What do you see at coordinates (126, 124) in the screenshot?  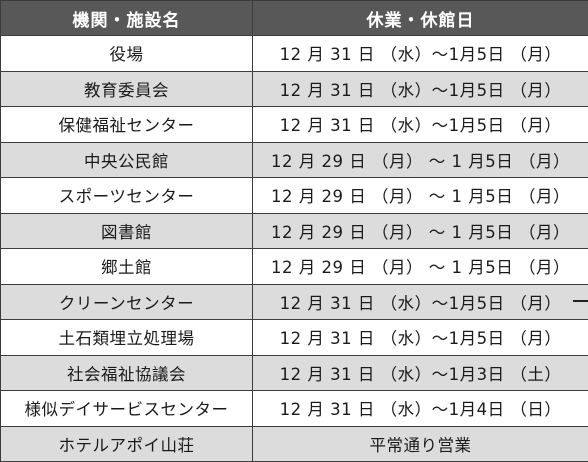 I see `facility-name: 保健福祉センター` at bounding box center [126, 124].